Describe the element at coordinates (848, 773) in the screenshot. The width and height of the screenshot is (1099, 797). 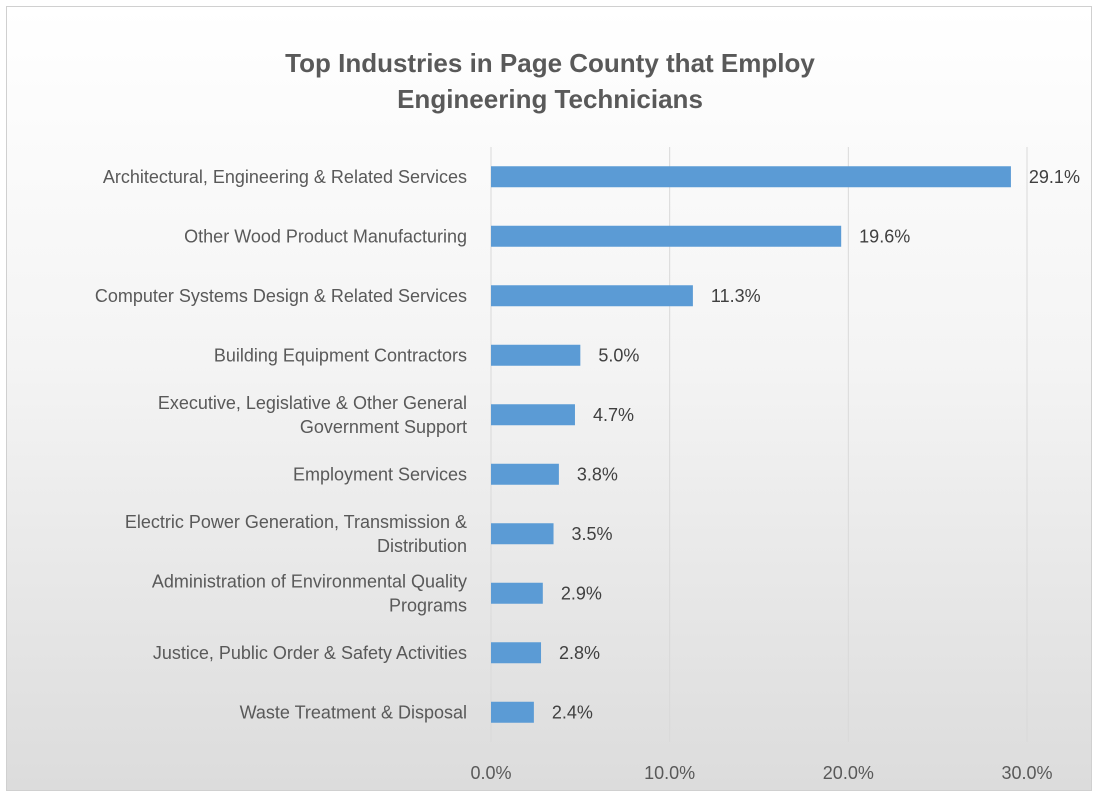
I see `x-tick-label-2: 20.0%` at that location.